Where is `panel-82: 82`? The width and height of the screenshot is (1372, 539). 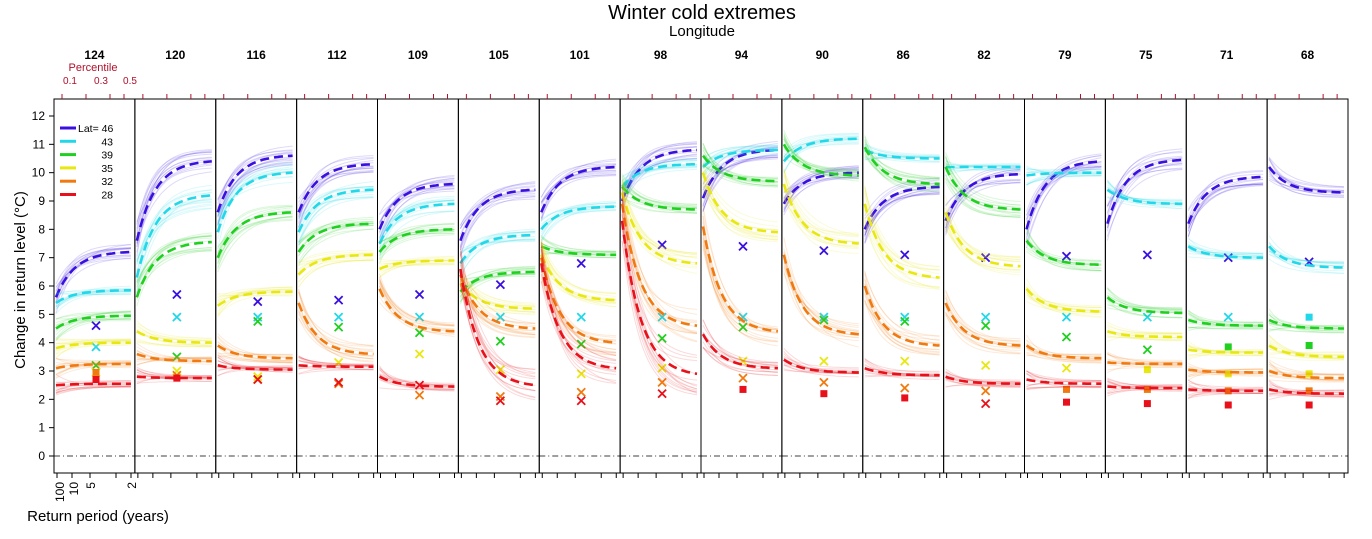
panel-82: 82 is located at coordinates (984, 263).